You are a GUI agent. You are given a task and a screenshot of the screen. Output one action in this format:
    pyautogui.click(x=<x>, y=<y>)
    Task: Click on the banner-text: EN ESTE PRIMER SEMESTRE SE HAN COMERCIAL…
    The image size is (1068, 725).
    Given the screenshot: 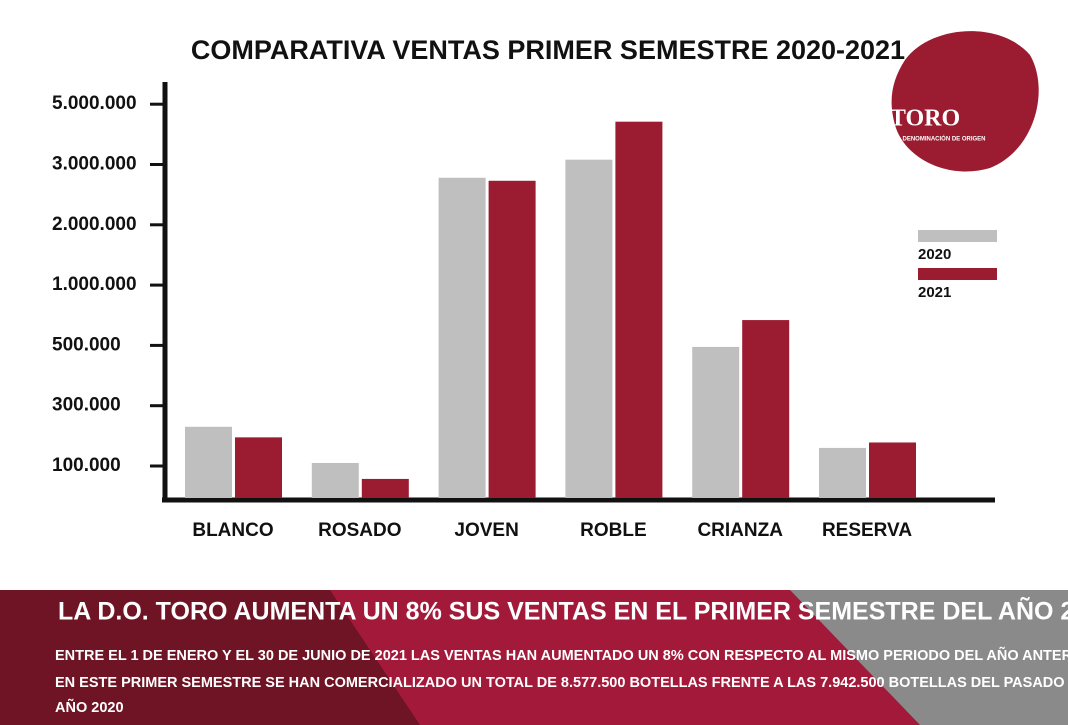 What is the action you would take?
    pyautogui.click(x=560, y=683)
    